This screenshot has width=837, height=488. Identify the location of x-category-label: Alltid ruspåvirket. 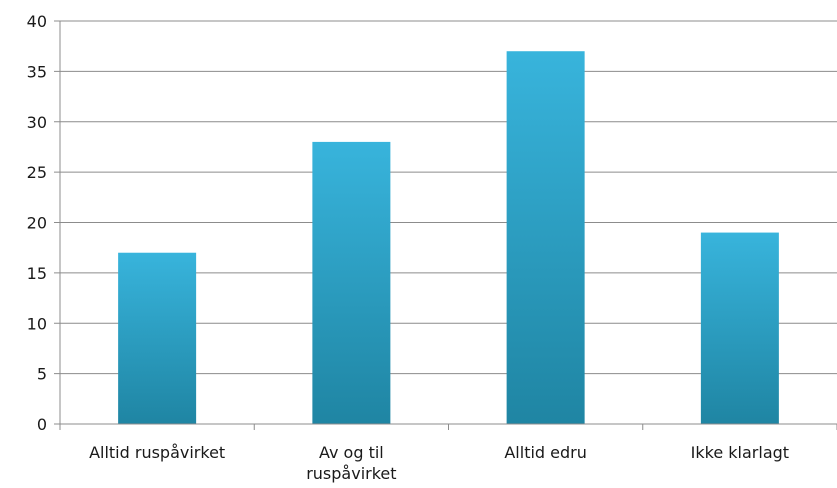
(157, 452).